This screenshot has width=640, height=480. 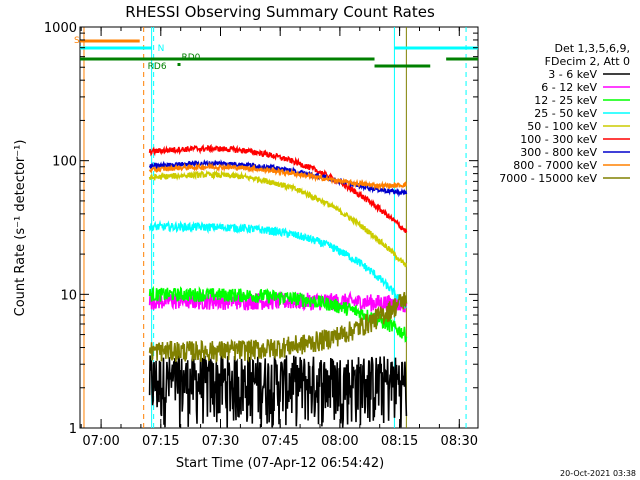 What do you see at coordinates (572, 74) in the screenshot?
I see `legend-label-0: 3 - 6 keV` at bounding box center [572, 74].